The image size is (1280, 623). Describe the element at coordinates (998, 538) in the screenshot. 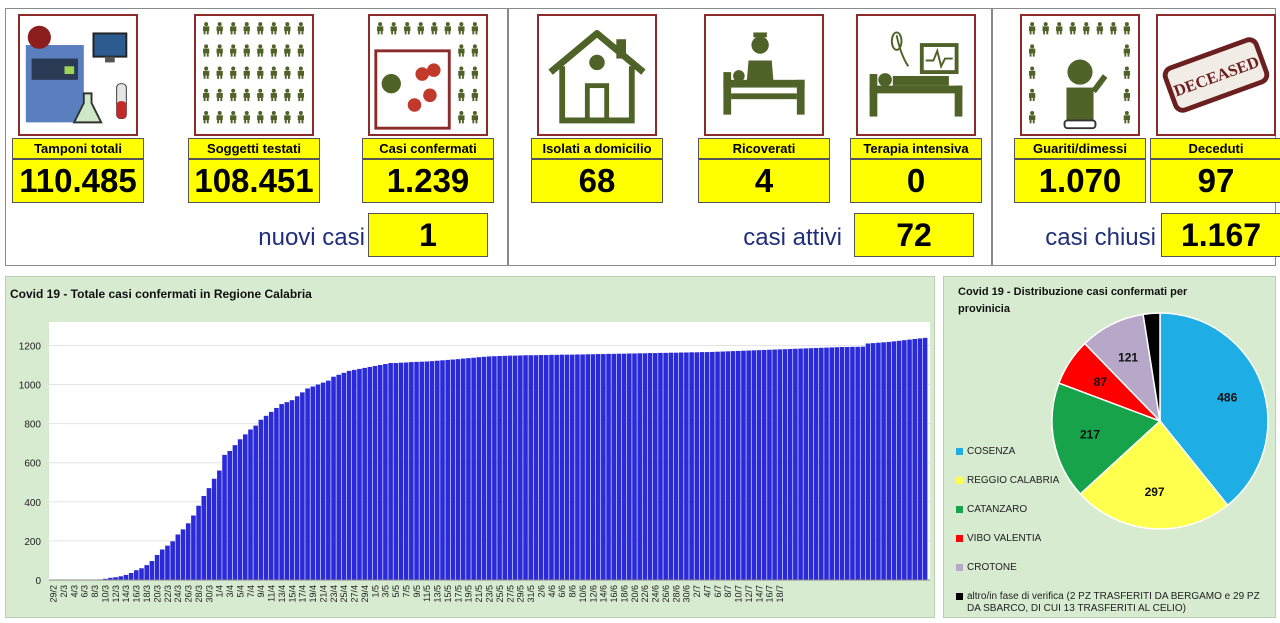

I see `legend-item: VIBO VALENTIA` at that location.